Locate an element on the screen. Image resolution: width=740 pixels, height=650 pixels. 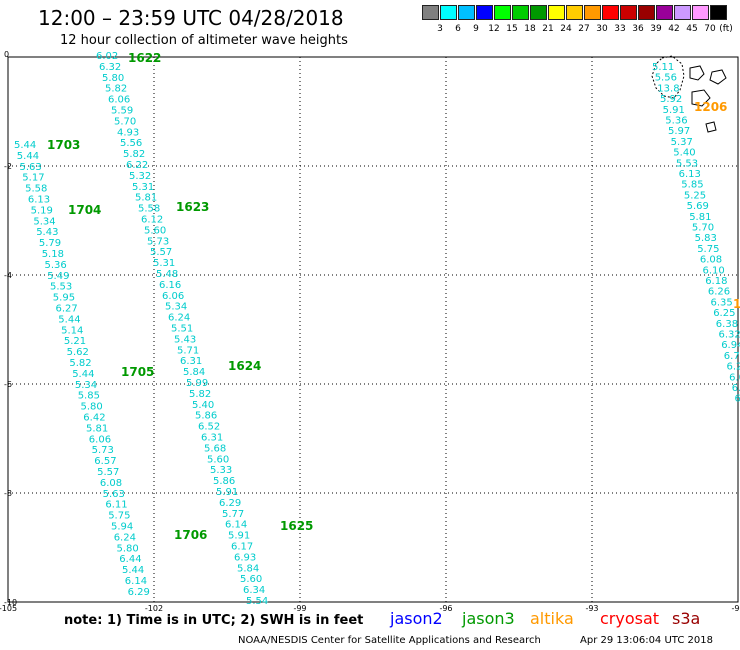
swh-value: 6.13 is located at coordinates (690, 174).